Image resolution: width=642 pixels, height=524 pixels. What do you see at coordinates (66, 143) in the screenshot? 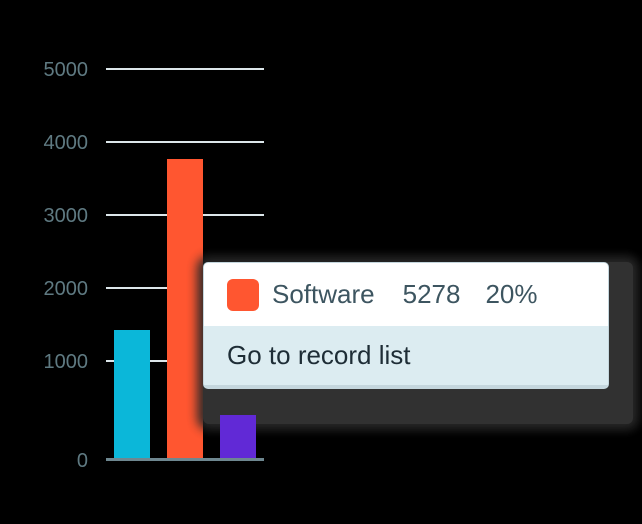
I see `y-tick-4000: 4000` at bounding box center [66, 143].